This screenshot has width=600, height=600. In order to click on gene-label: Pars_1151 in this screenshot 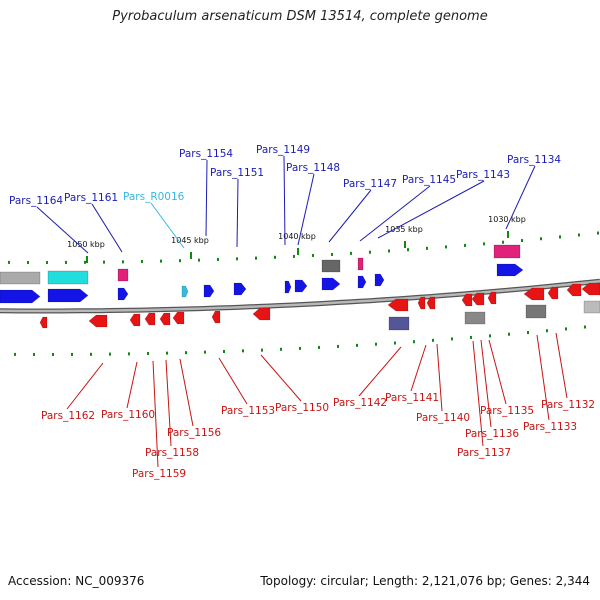, I will do `click(237, 173)`.